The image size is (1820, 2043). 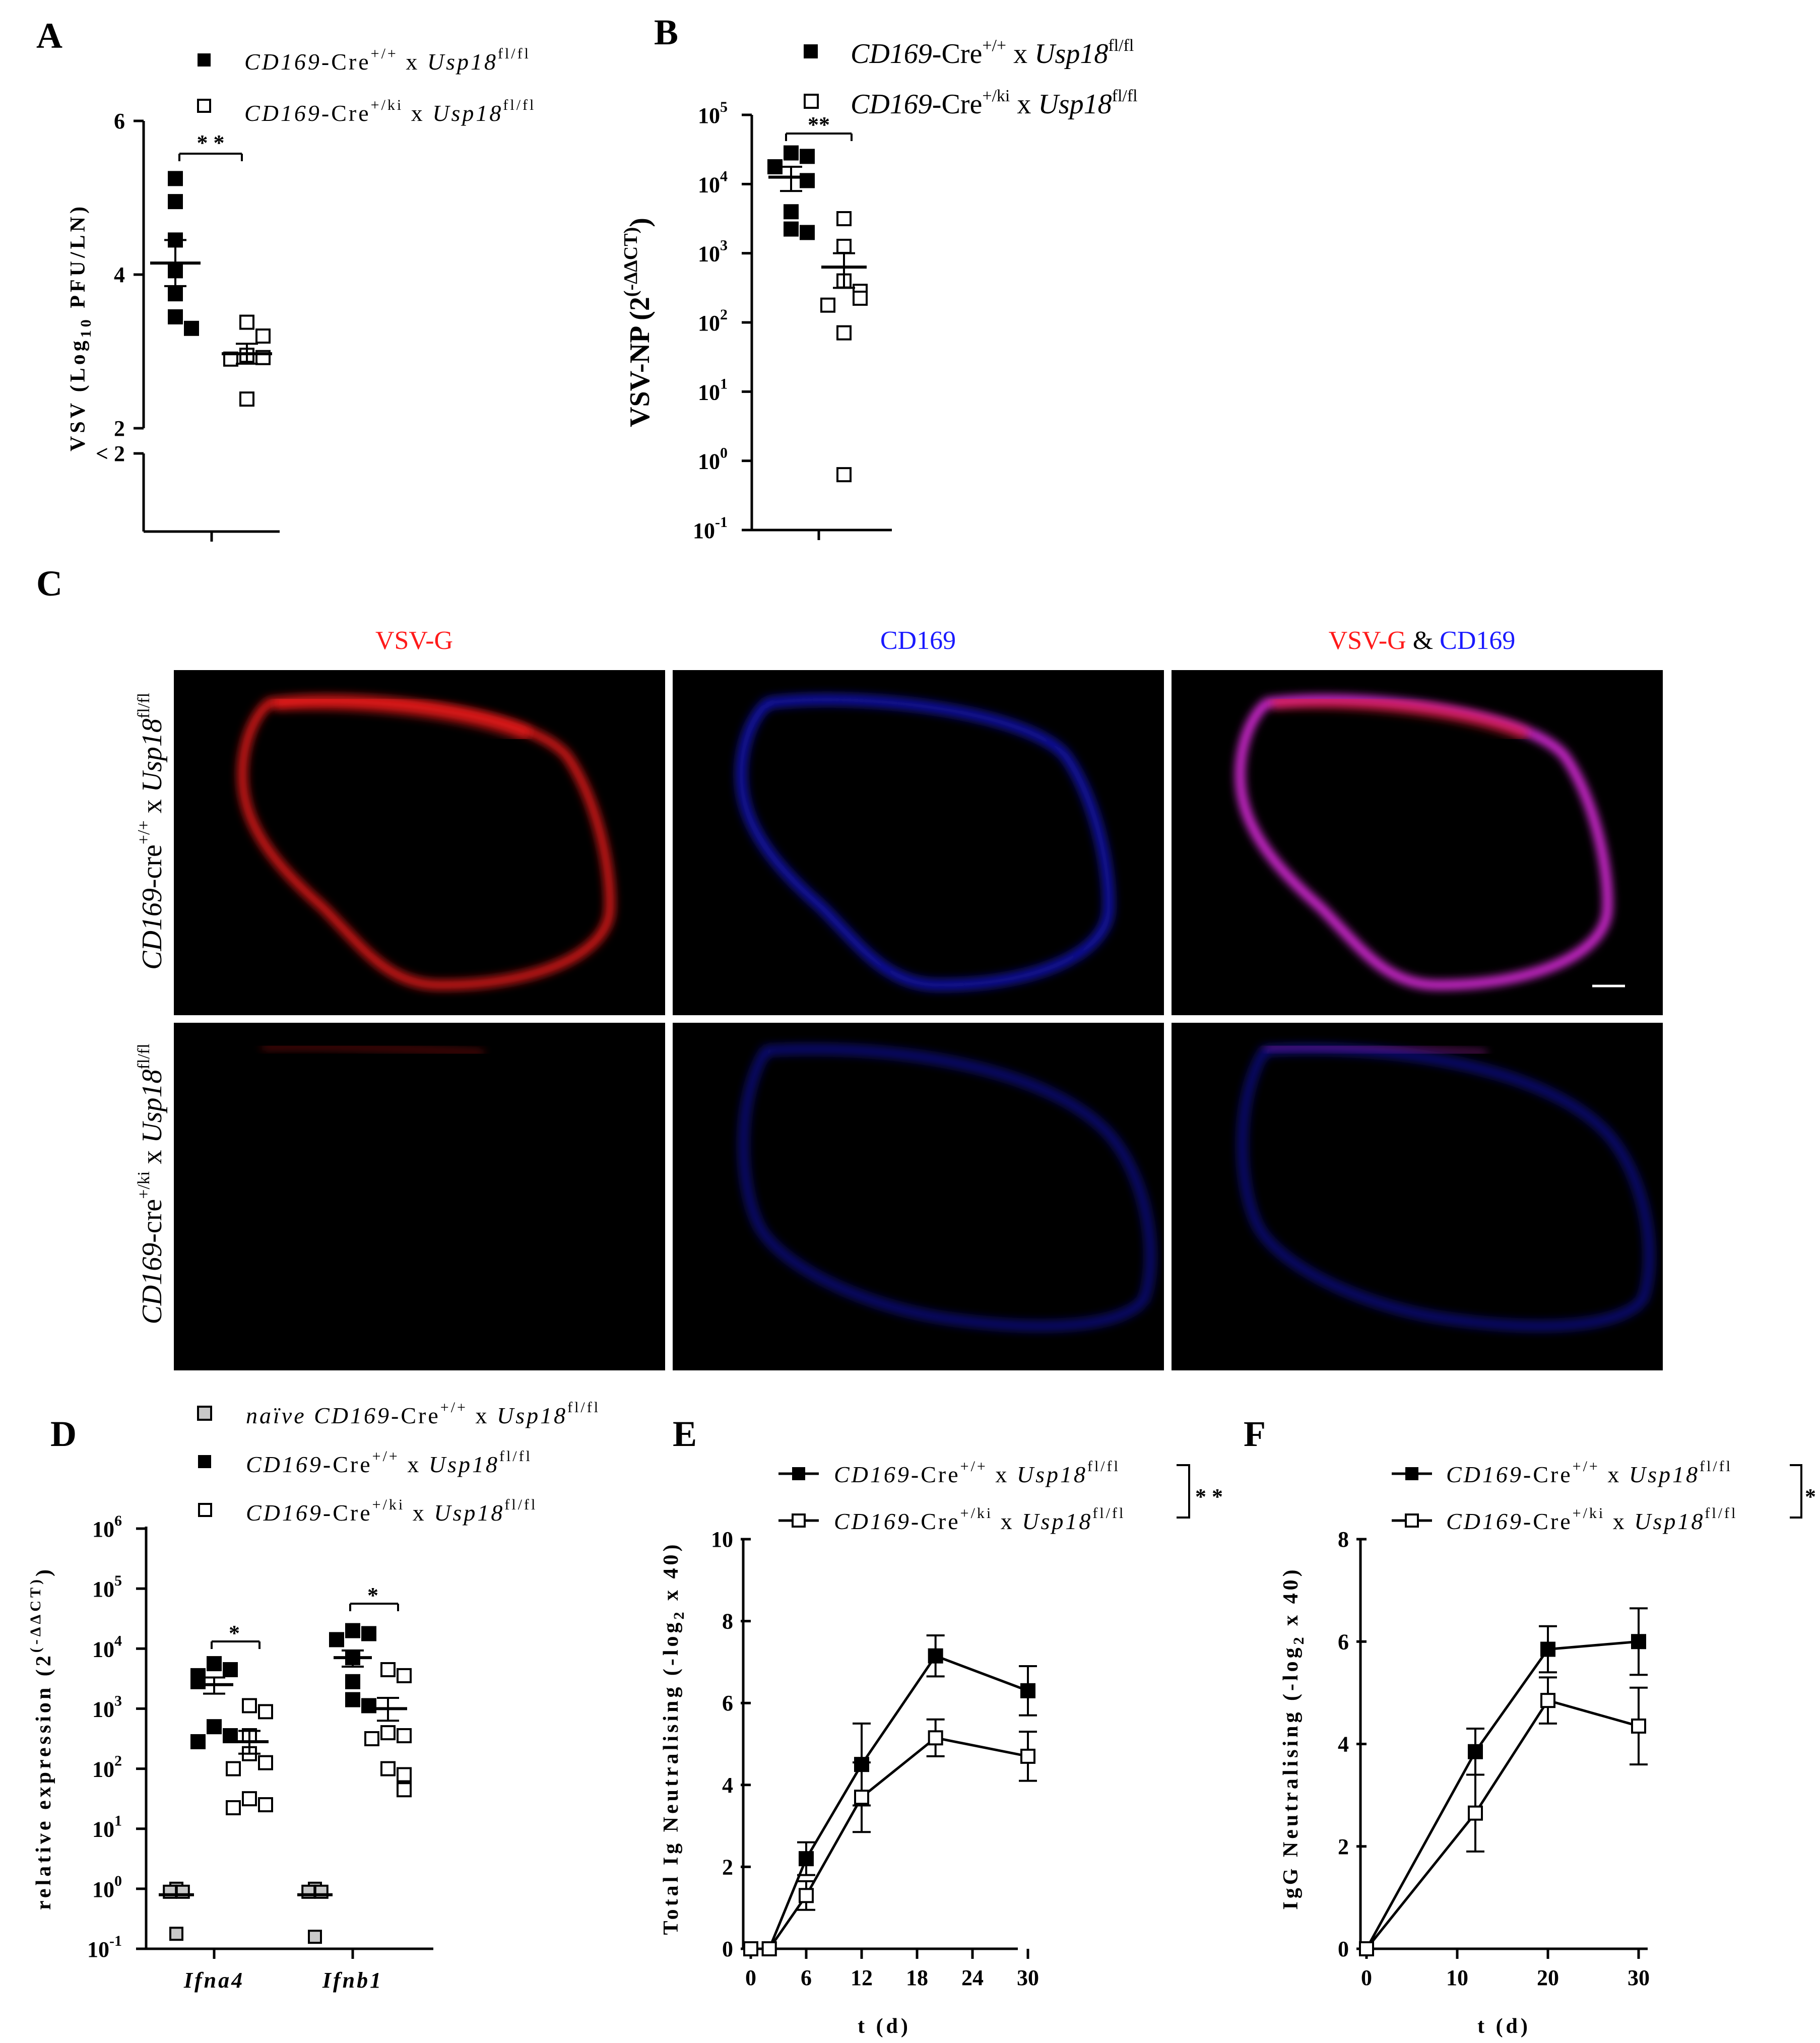 I want to click on panel-e-label: E, so click(x=685, y=1434).